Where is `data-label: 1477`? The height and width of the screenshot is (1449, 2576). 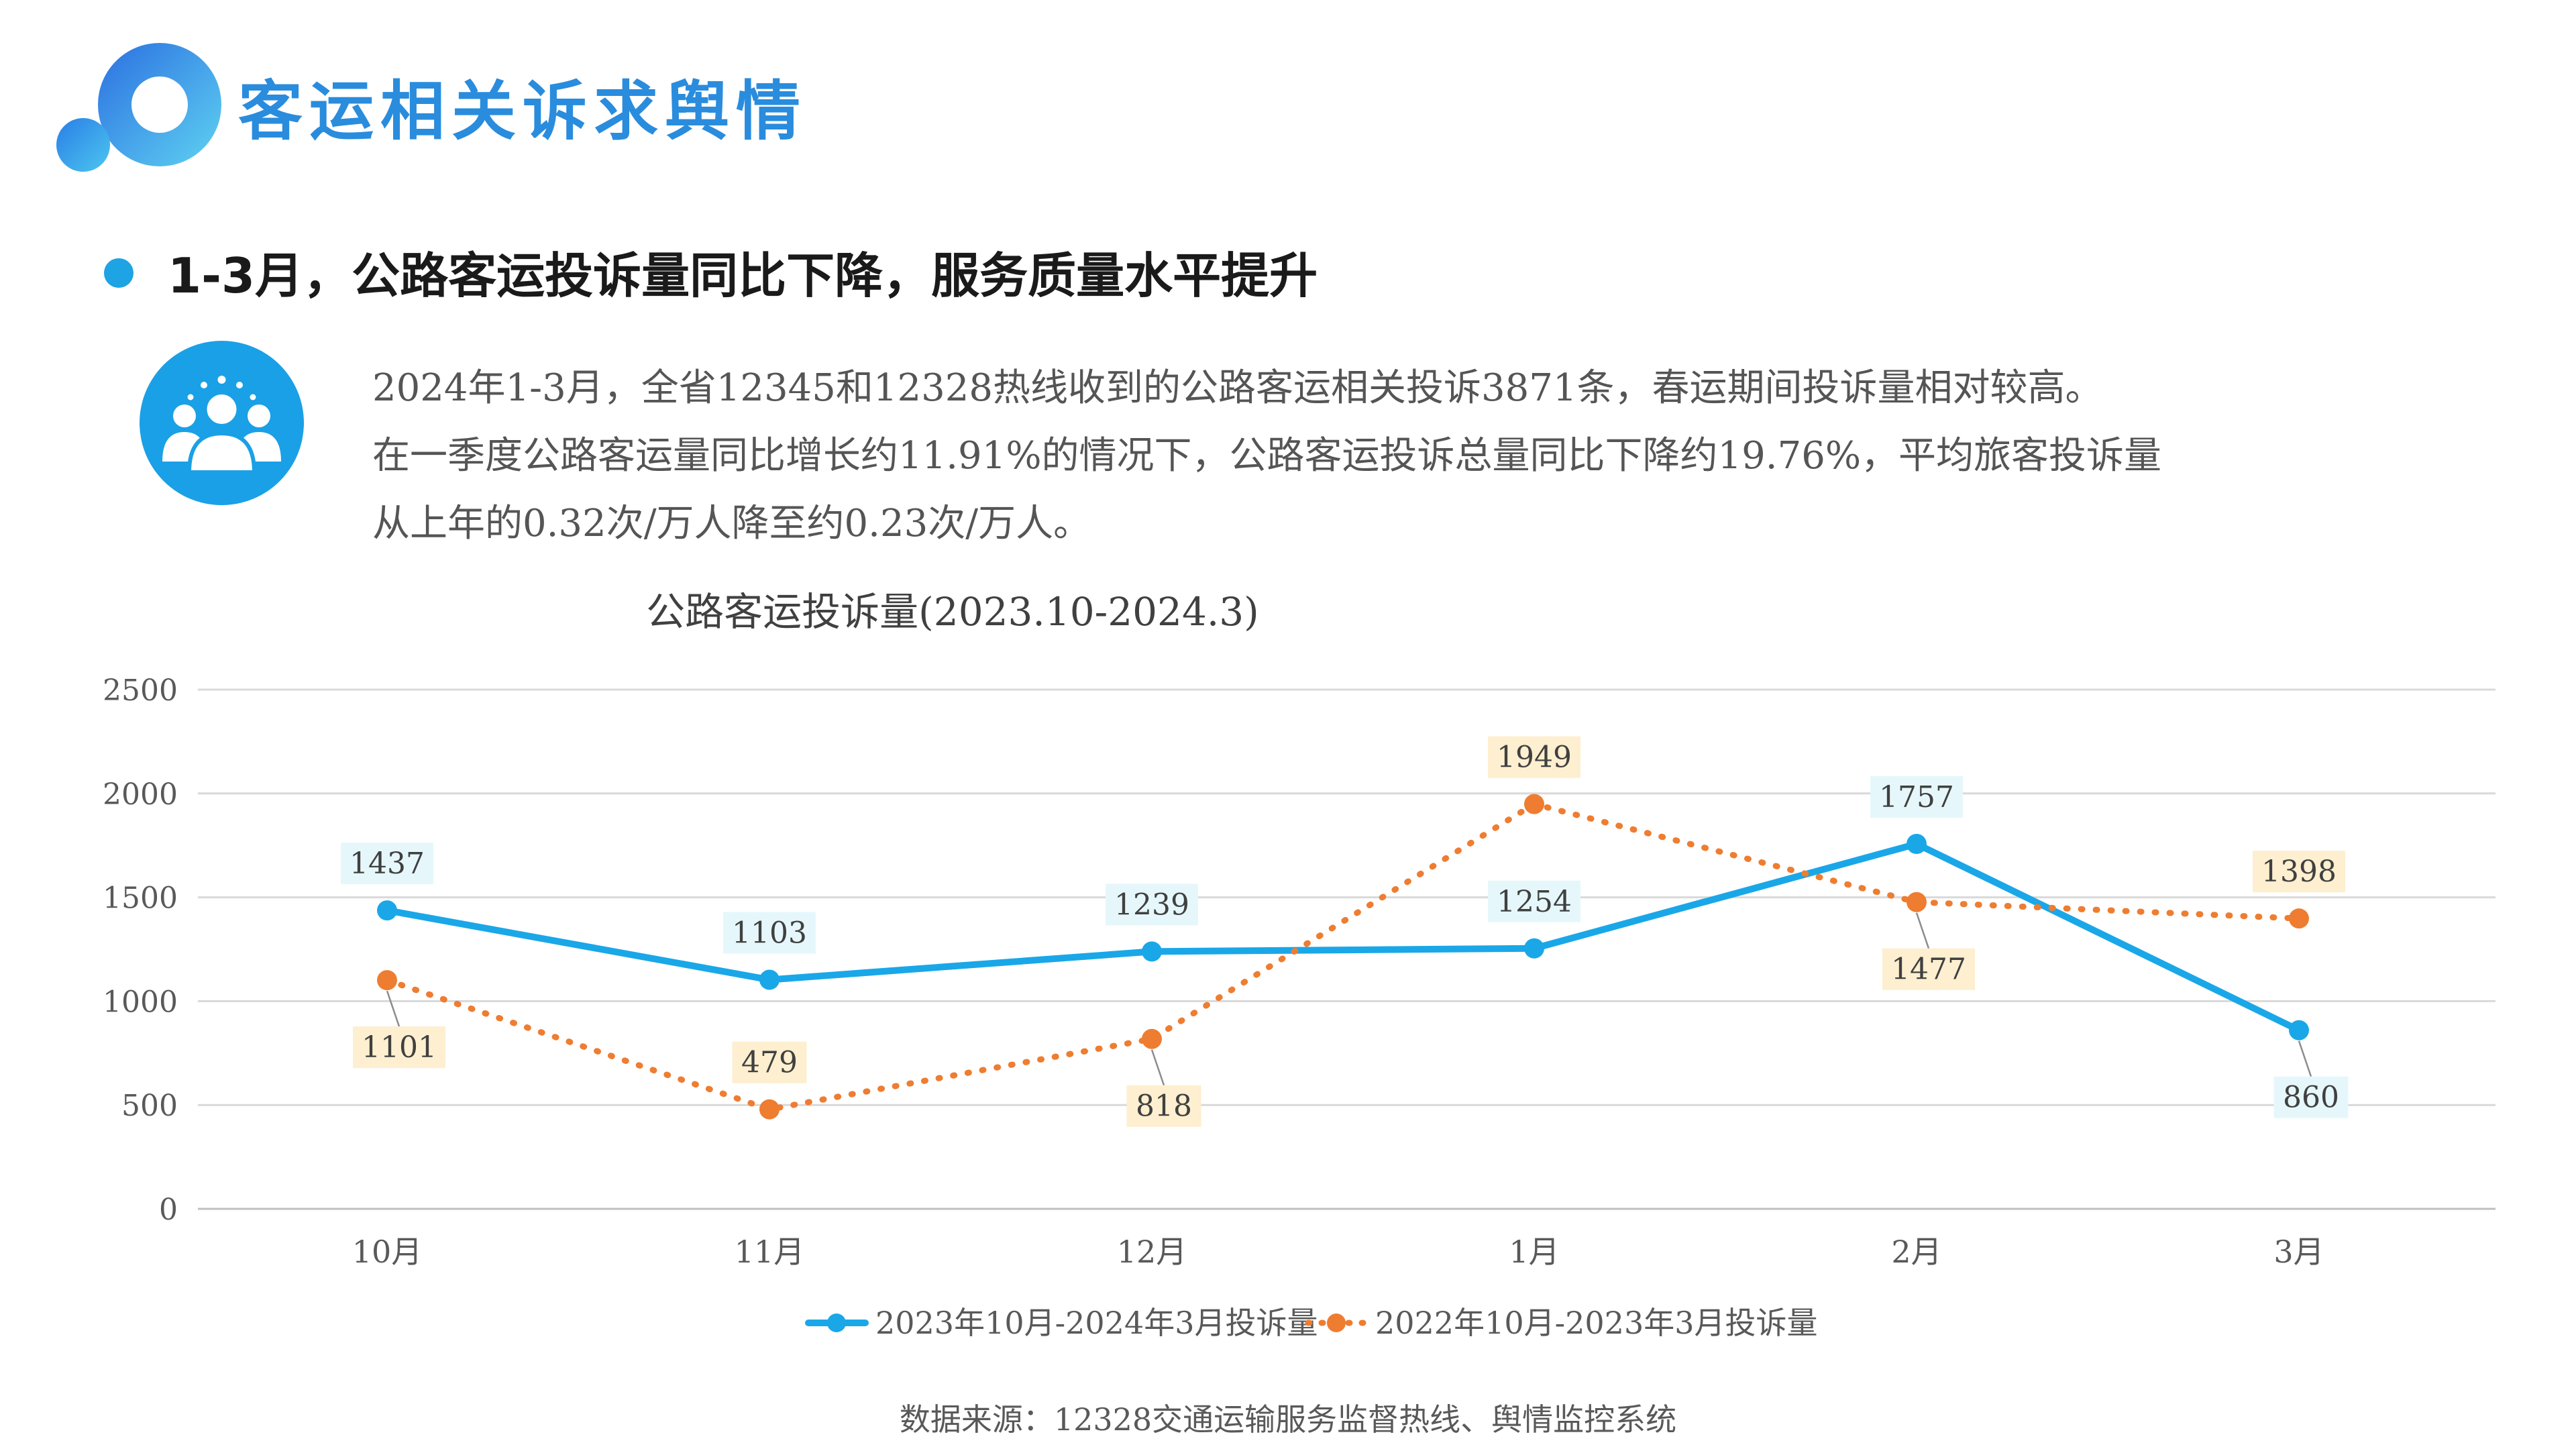
data-label: 1477 is located at coordinates (1928, 970).